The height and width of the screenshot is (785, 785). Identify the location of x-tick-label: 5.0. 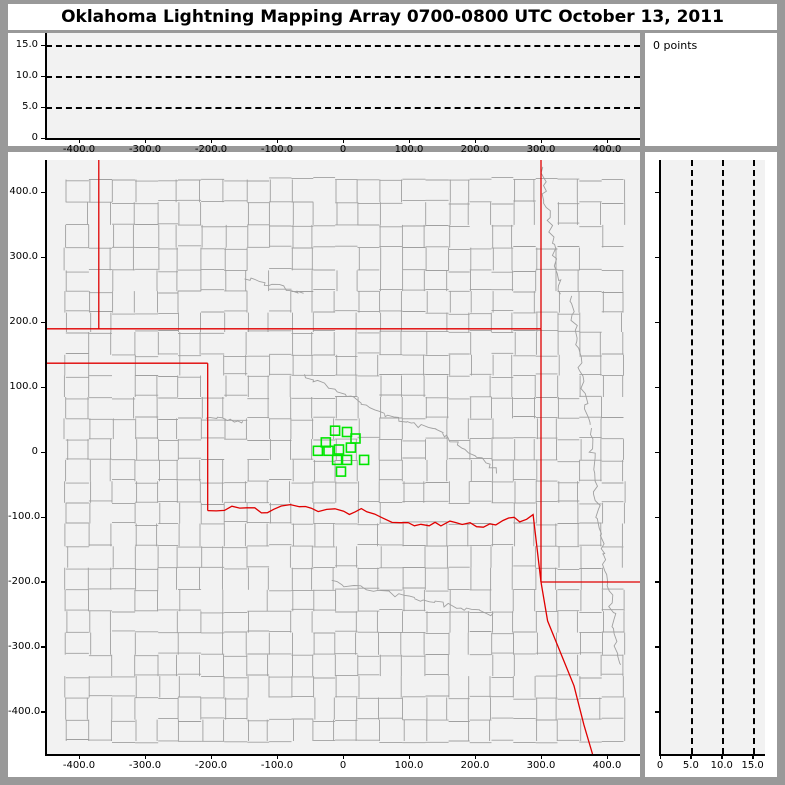
(690, 765).